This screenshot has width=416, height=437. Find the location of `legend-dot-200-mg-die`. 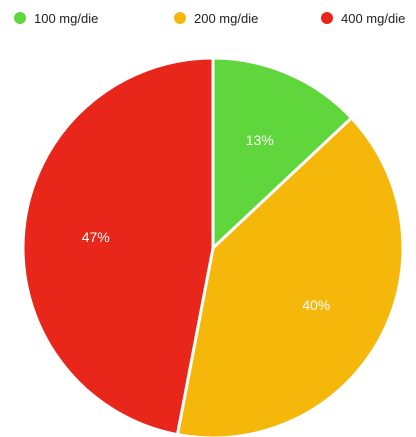

legend-dot-200-mg-die is located at coordinates (180, 18).